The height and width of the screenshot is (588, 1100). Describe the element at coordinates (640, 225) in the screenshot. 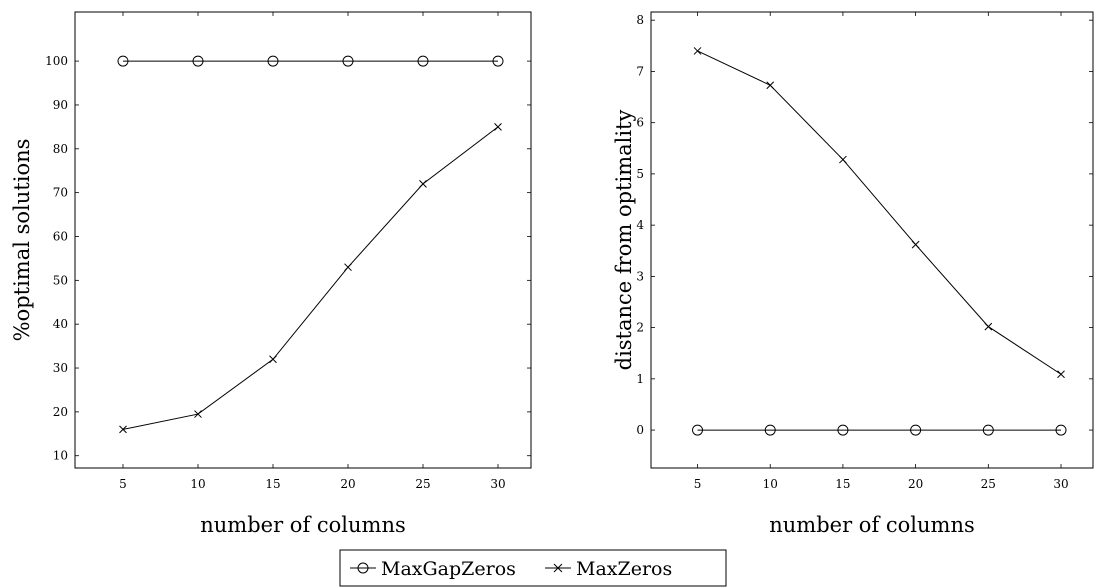

I see `y-tick-label: 4` at that location.